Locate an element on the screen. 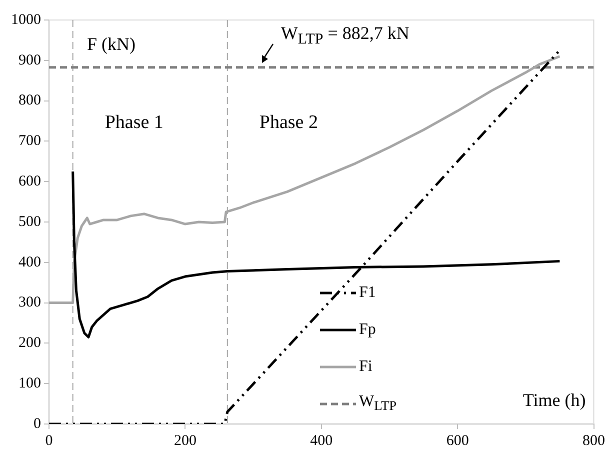 This screenshot has width=613, height=459. y-tick-label: 800 is located at coordinates (29, 100).